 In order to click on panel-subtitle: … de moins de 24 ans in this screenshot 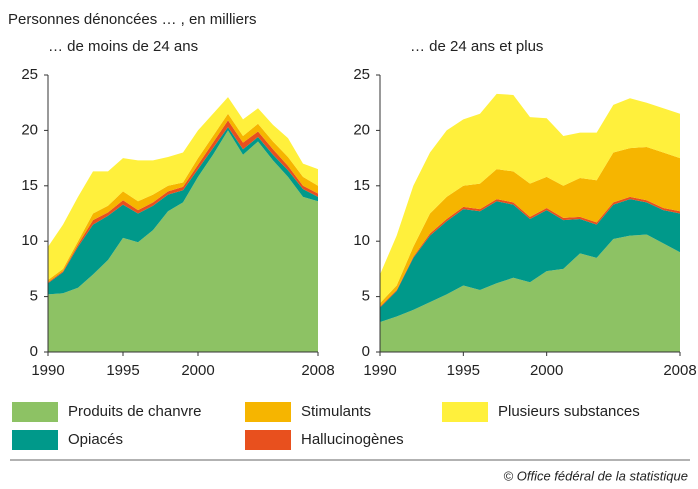, I will do `click(123, 46)`.